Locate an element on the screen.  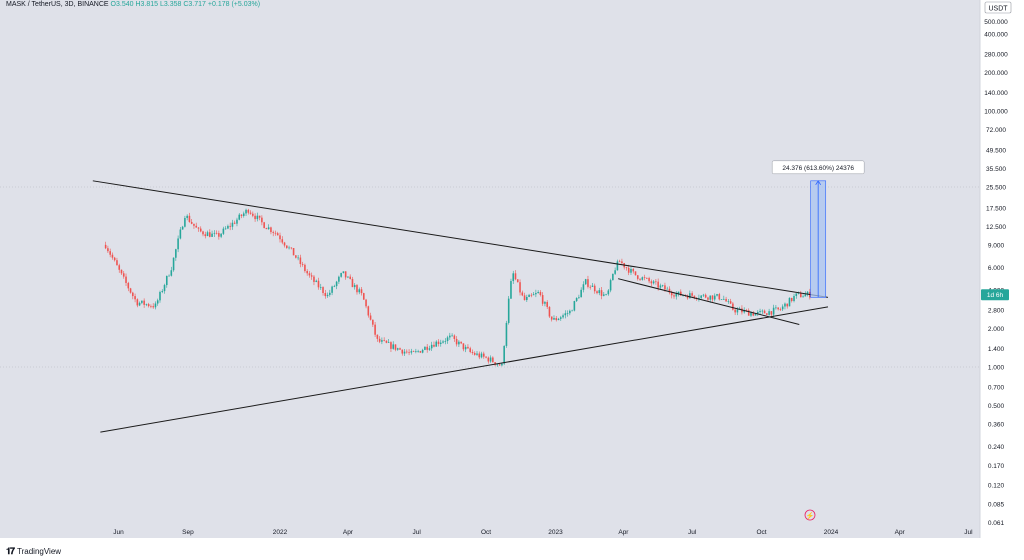
y-tick-label: 0.360 is located at coordinates (996, 424).